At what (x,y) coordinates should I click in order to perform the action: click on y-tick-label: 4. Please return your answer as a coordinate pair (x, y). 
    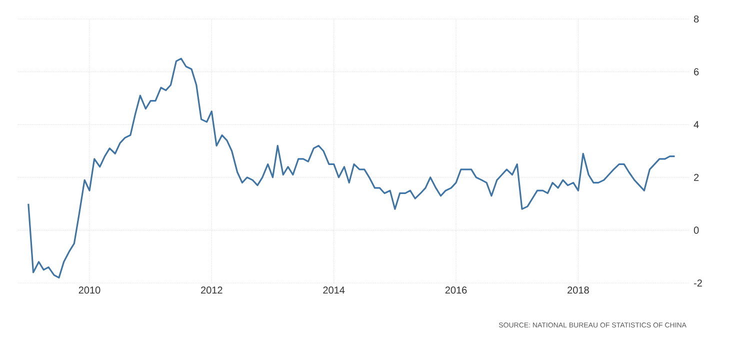
    Looking at the image, I should click on (696, 124).